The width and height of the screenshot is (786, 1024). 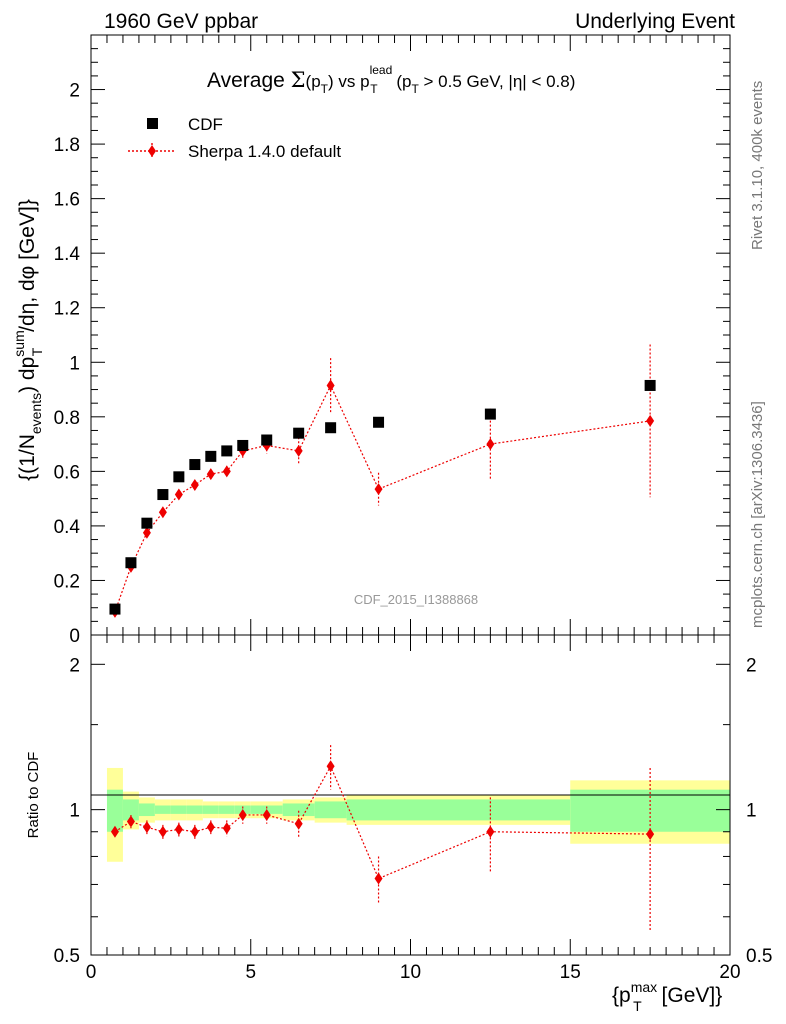 I want to click on main-y-tick-label: 0.8, so click(x=67, y=418).